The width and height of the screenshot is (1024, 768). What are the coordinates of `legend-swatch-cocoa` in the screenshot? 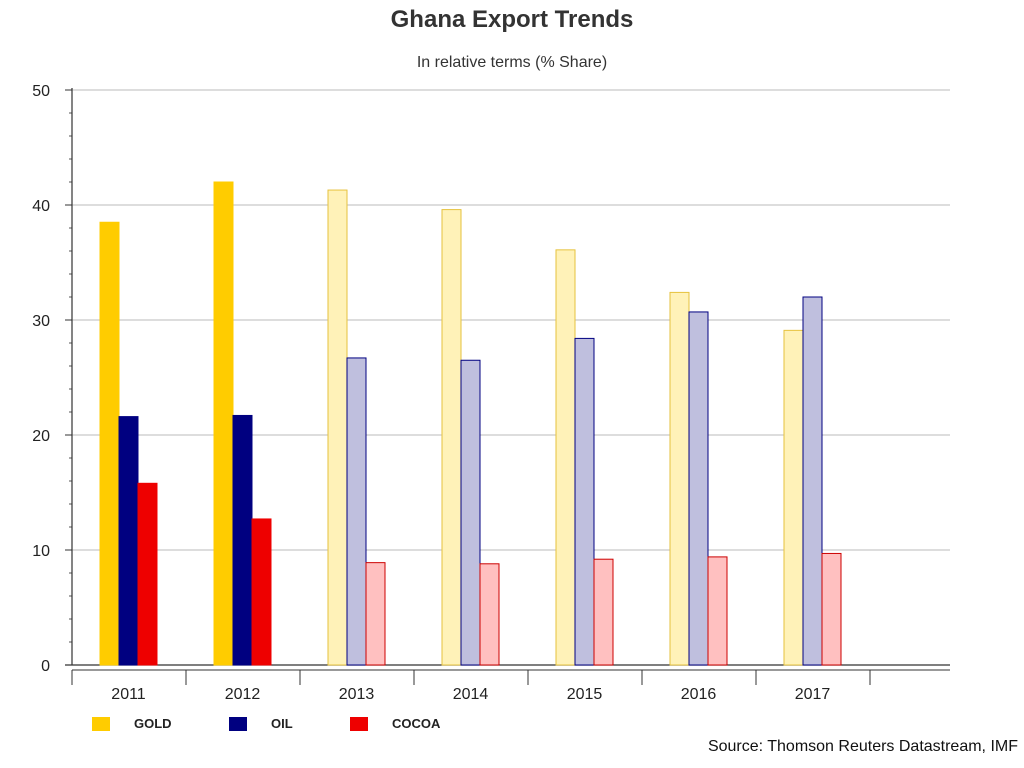 It's located at (359, 723).